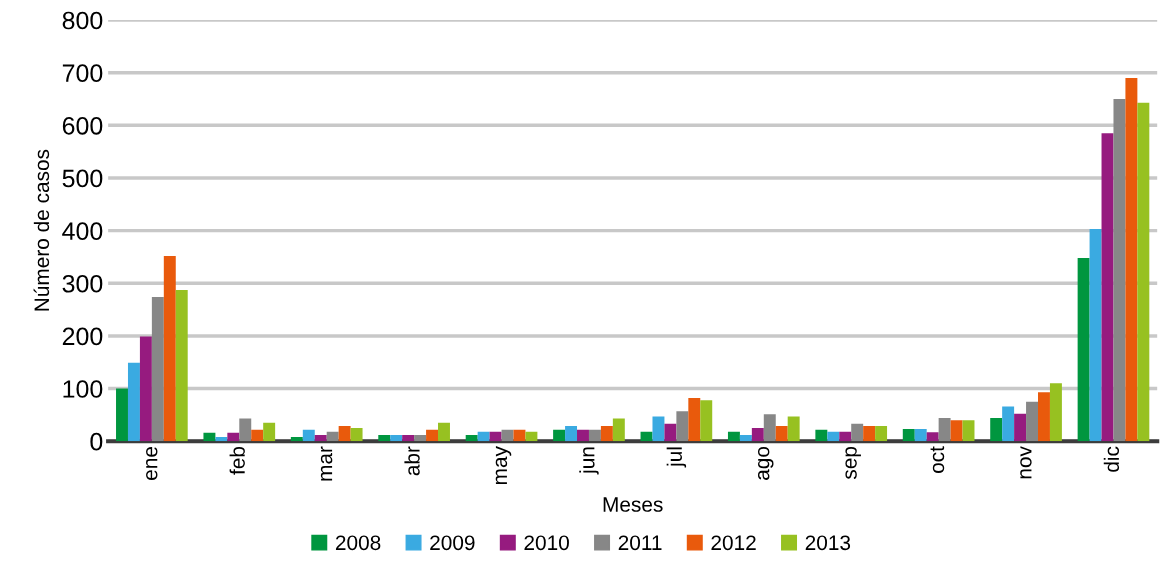 This screenshot has height=573, width=1163. What do you see at coordinates (82, 231) in the screenshot?
I see `y-tick-label: 400` at bounding box center [82, 231].